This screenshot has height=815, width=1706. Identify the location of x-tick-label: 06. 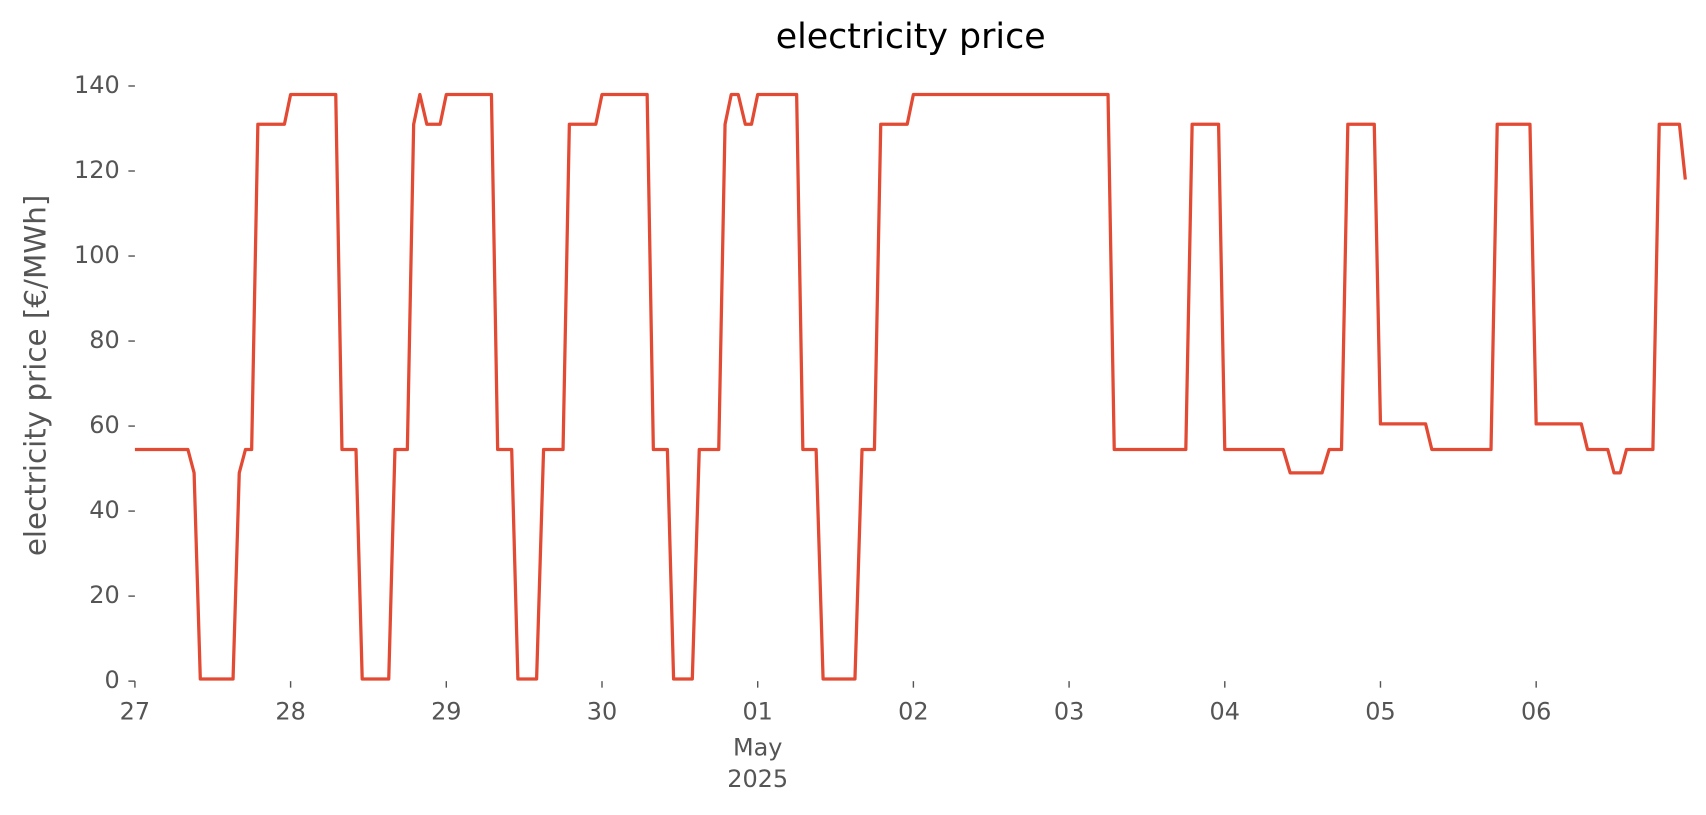
(1536, 712).